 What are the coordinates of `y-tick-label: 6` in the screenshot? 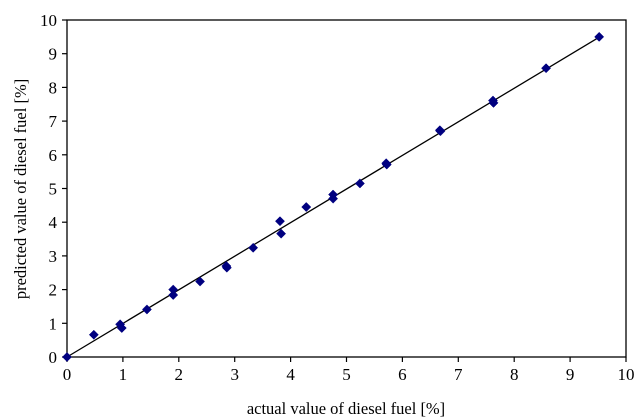 It's located at (53, 155).